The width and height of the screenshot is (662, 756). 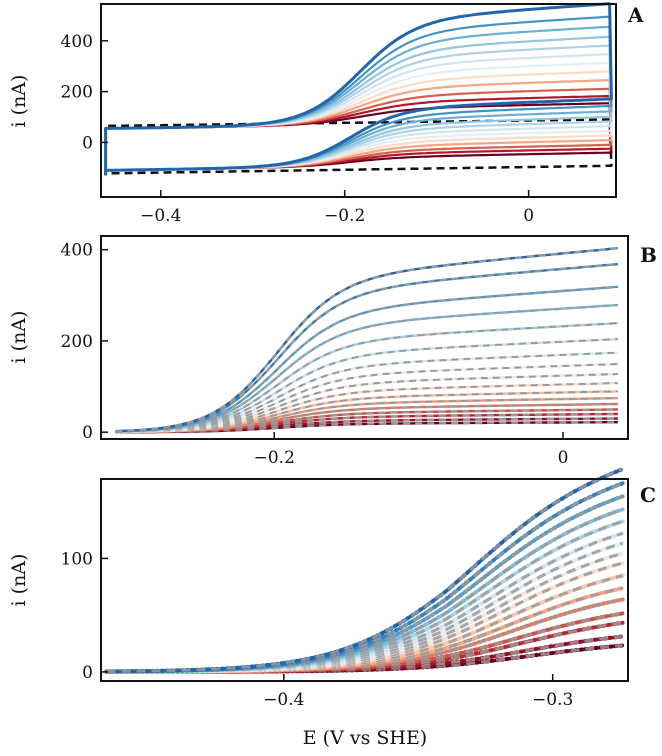 What do you see at coordinates (77, 559) in the screenshot?
I see `y-tick-label: 100` at bounding box center [77, 559].